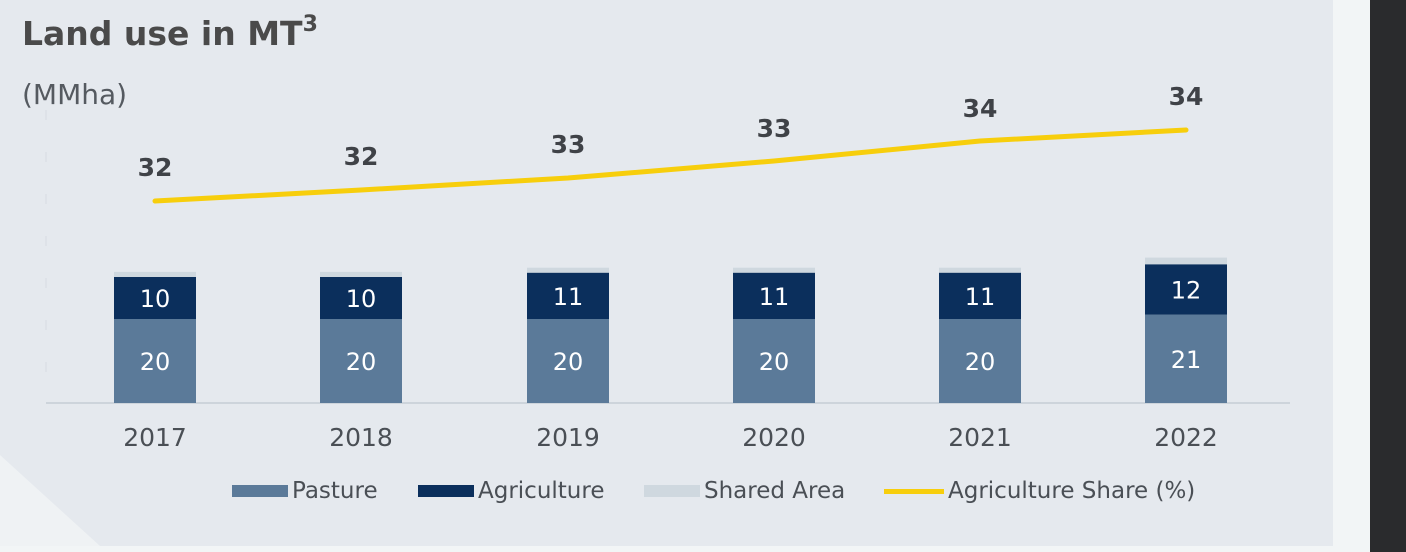 Image resolution: width=1406 pixels, height=552 pixels. I want to click on chart-title: Land use in MT3, so click(170, 32).